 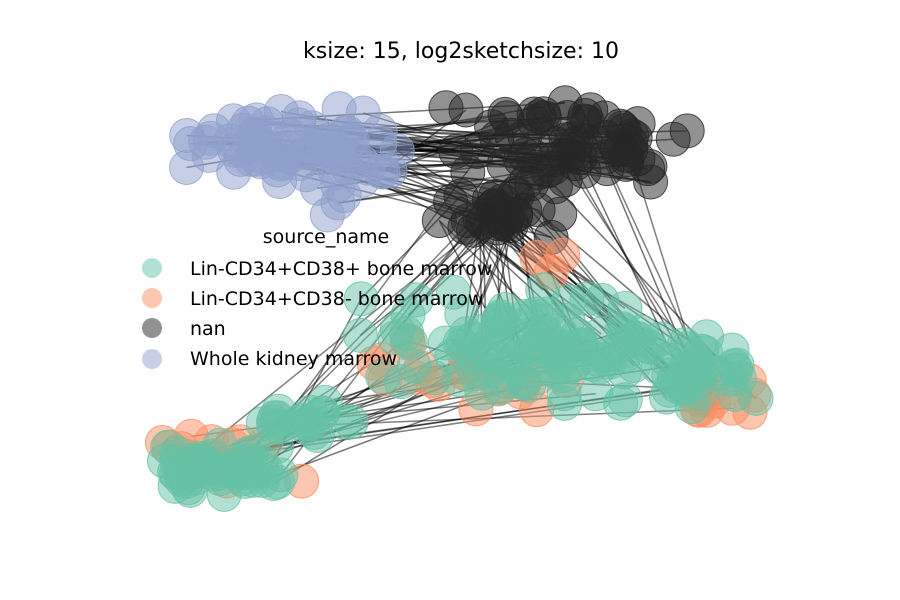 What do you see at coordinates (184, 329) in the screenshot?
I see `legend-entry-nan: nan` at bounding box center [184, 329].